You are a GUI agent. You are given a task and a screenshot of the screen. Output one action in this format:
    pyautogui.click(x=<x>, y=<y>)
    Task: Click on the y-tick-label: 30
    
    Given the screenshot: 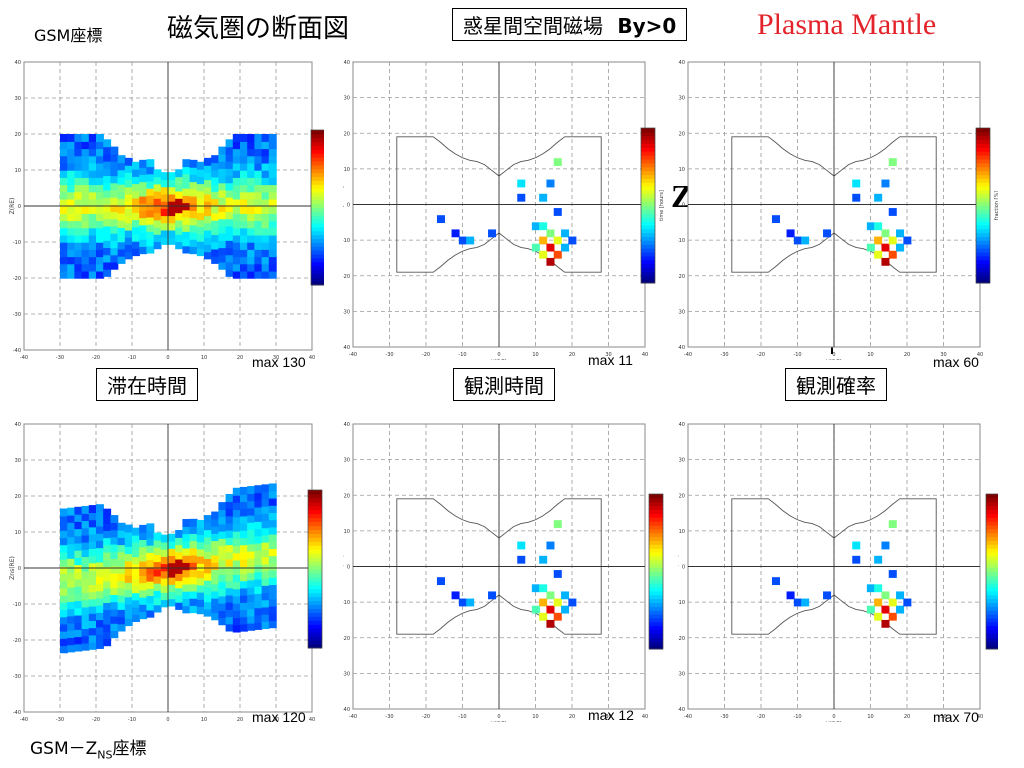 What is the action you would take?
    pyautogui.click(x=347, y=99)
    